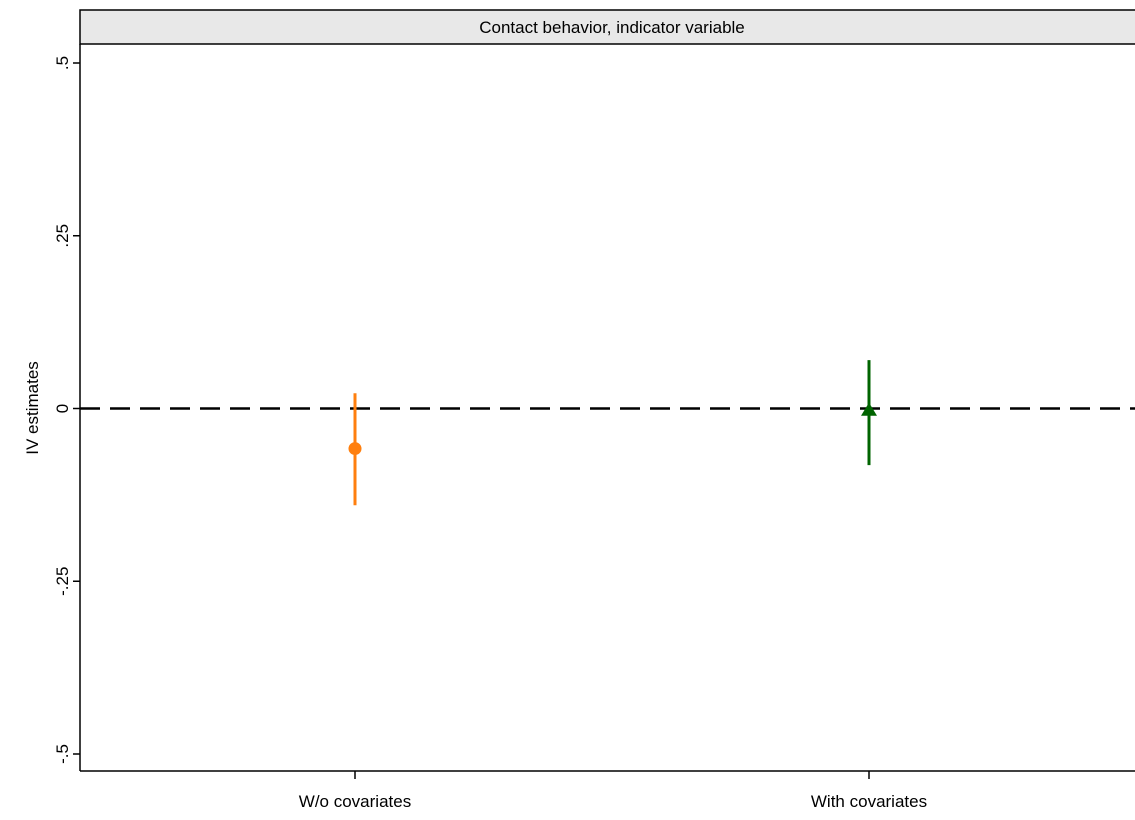 The height and width of the screenshot is (820, 1135). I want to click on title-strip, so click(607, 27).